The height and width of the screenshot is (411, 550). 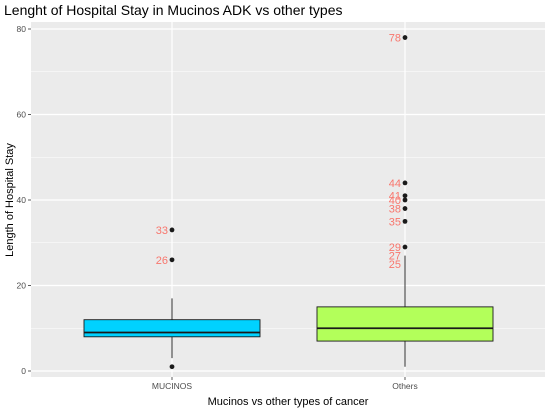 What do you see at coordinates (395, 197) in the screenshot?
I see `outlier-label: 41` at bounding box center [395, 197].